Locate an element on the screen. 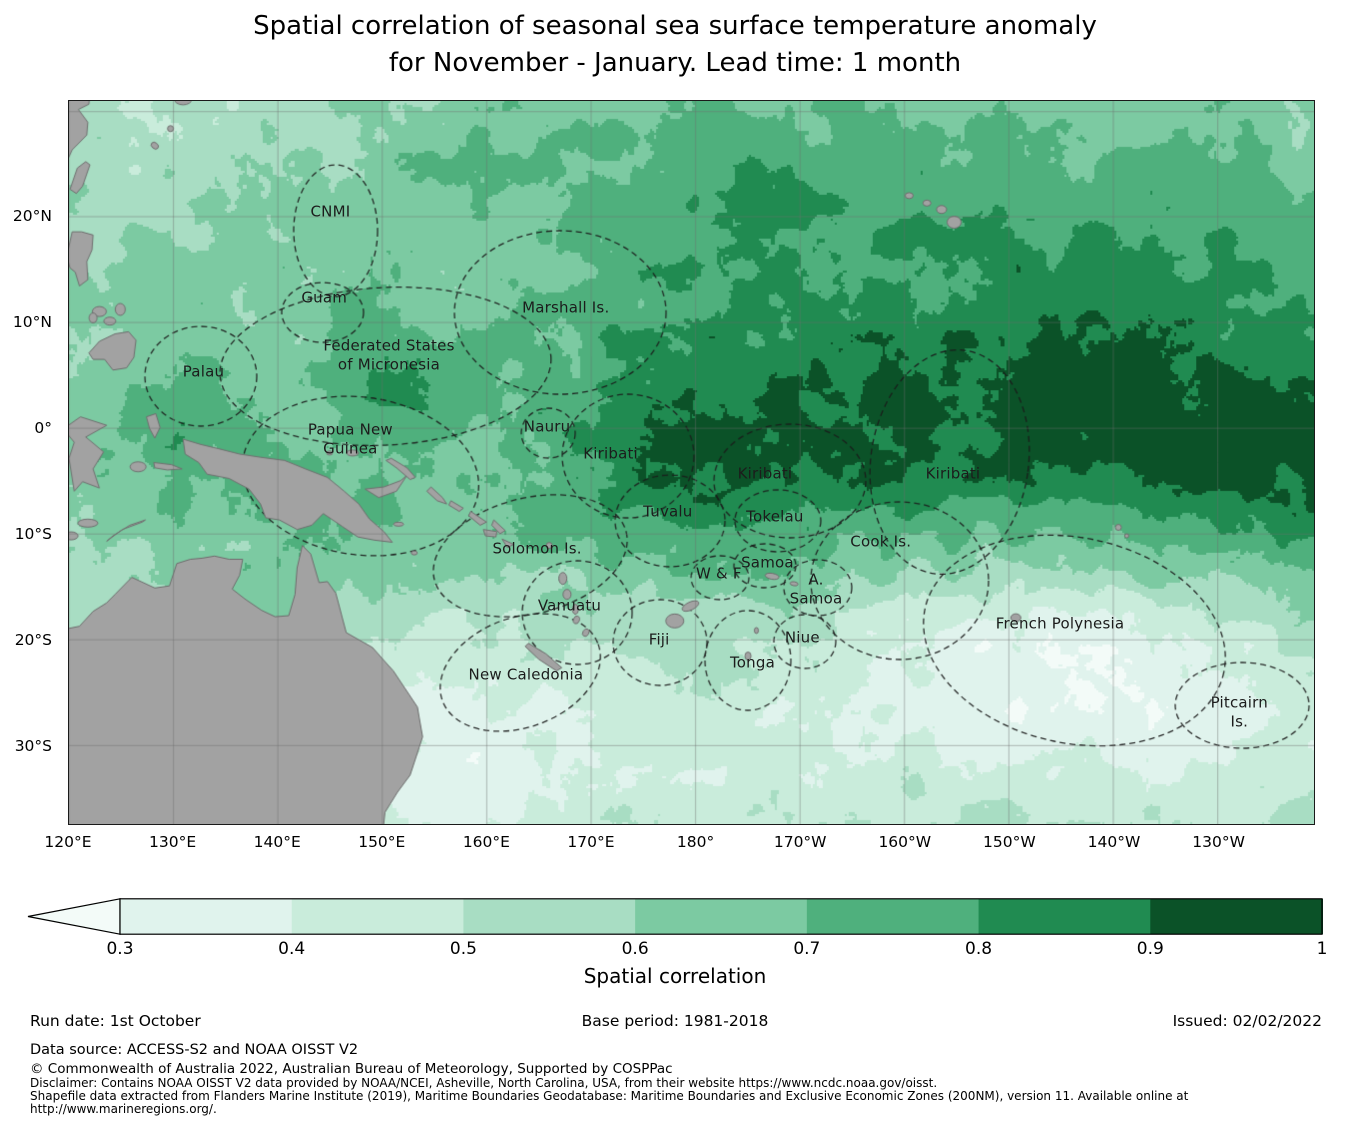 Image resolution: width=1350 pixels, height=1125 pixels. y-axis-tick-label: 10°S is located at coordinates (33, 534).